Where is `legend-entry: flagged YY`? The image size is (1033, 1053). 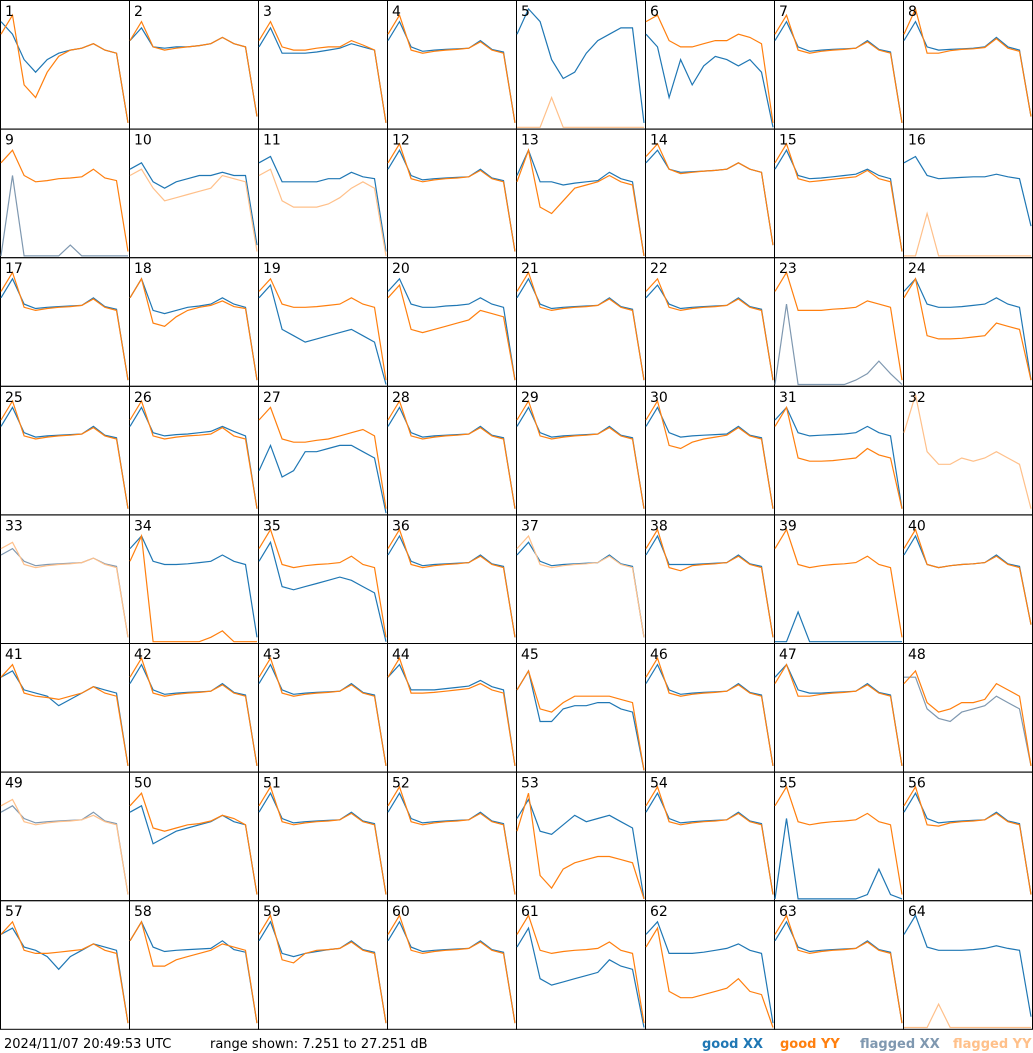 legend-entry: flagged YY is located at coordinates (992, 1044).